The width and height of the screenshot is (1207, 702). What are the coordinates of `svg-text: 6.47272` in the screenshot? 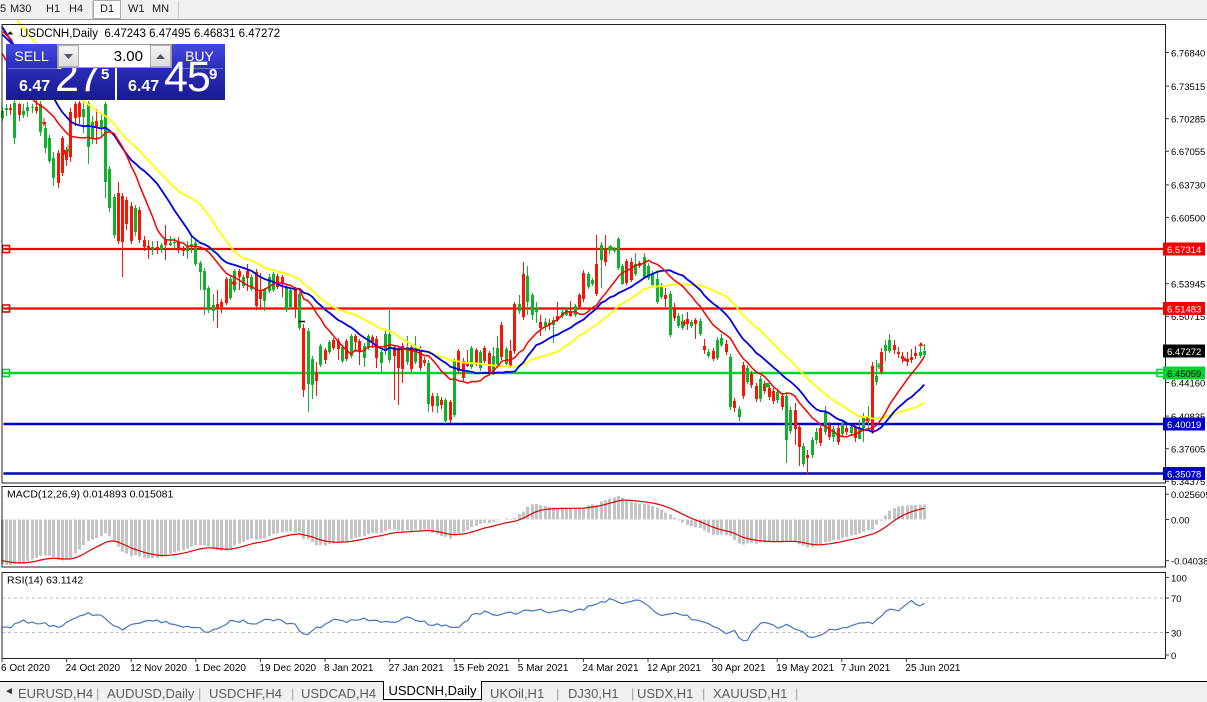 It's located at (1184, 352).